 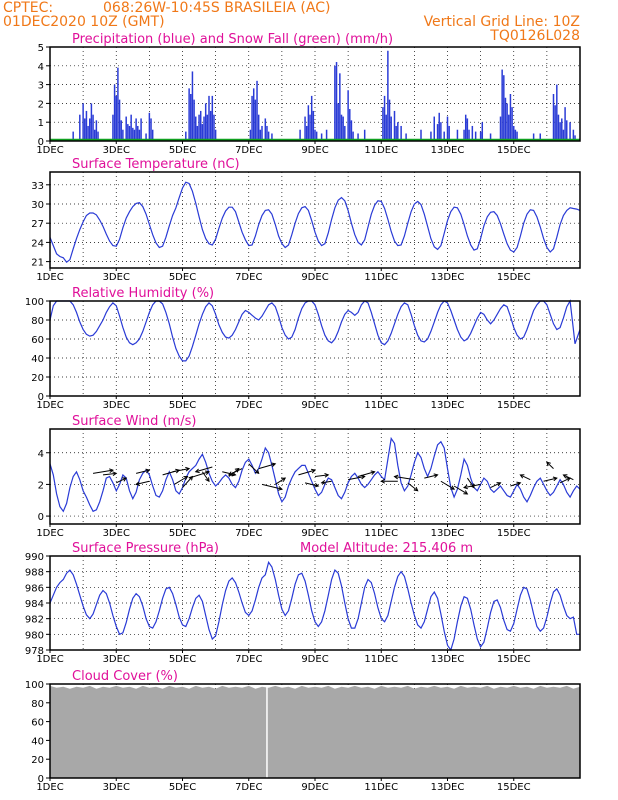 What do you see at coordinates (34, 635) in the screenshot?
I see `y-tick-label: 980` at bounding box center [34, 635].